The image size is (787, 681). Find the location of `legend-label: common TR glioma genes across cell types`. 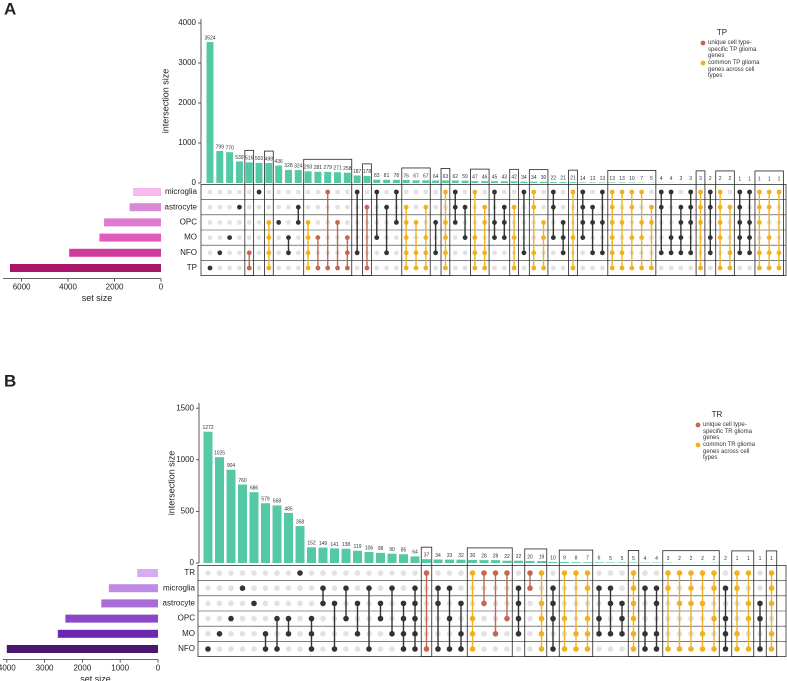

legend-label: common TR glioma genes across cell types is located at coordinates (729, 451).